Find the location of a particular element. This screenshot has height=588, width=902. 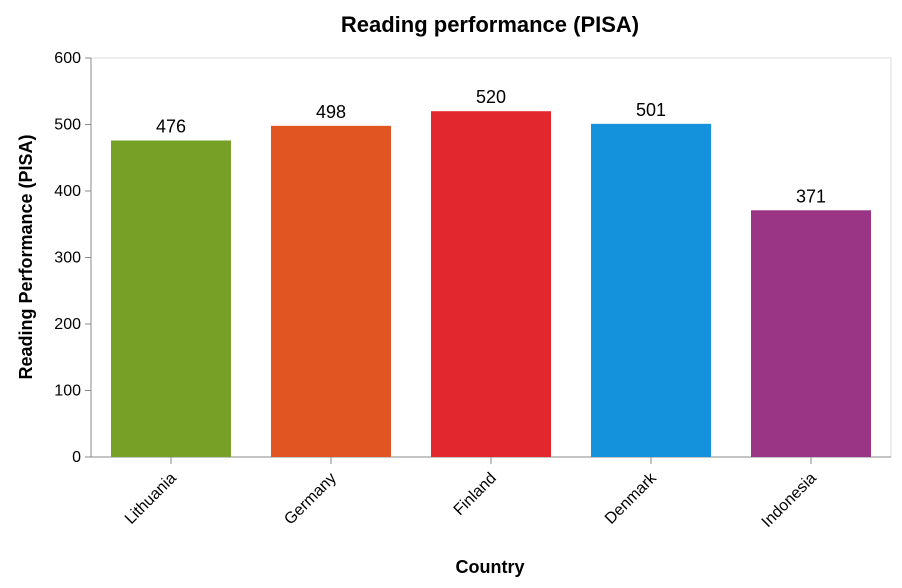

x-axis-title: Country is located at coordinates (490, 567).